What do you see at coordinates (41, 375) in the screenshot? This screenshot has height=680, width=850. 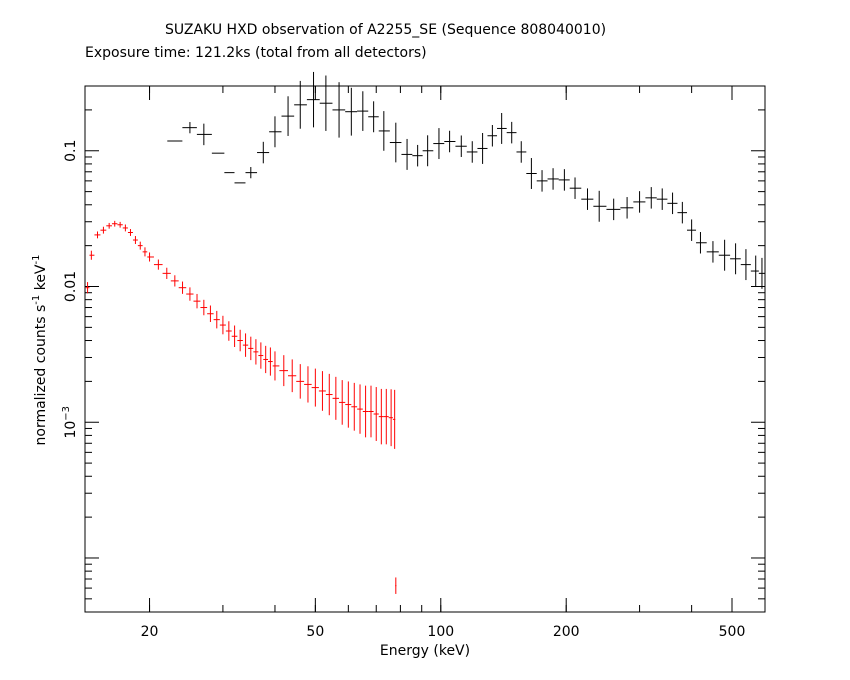 I see `y-axis-label-main: normalized counts s` at bounding box center [41, 375].